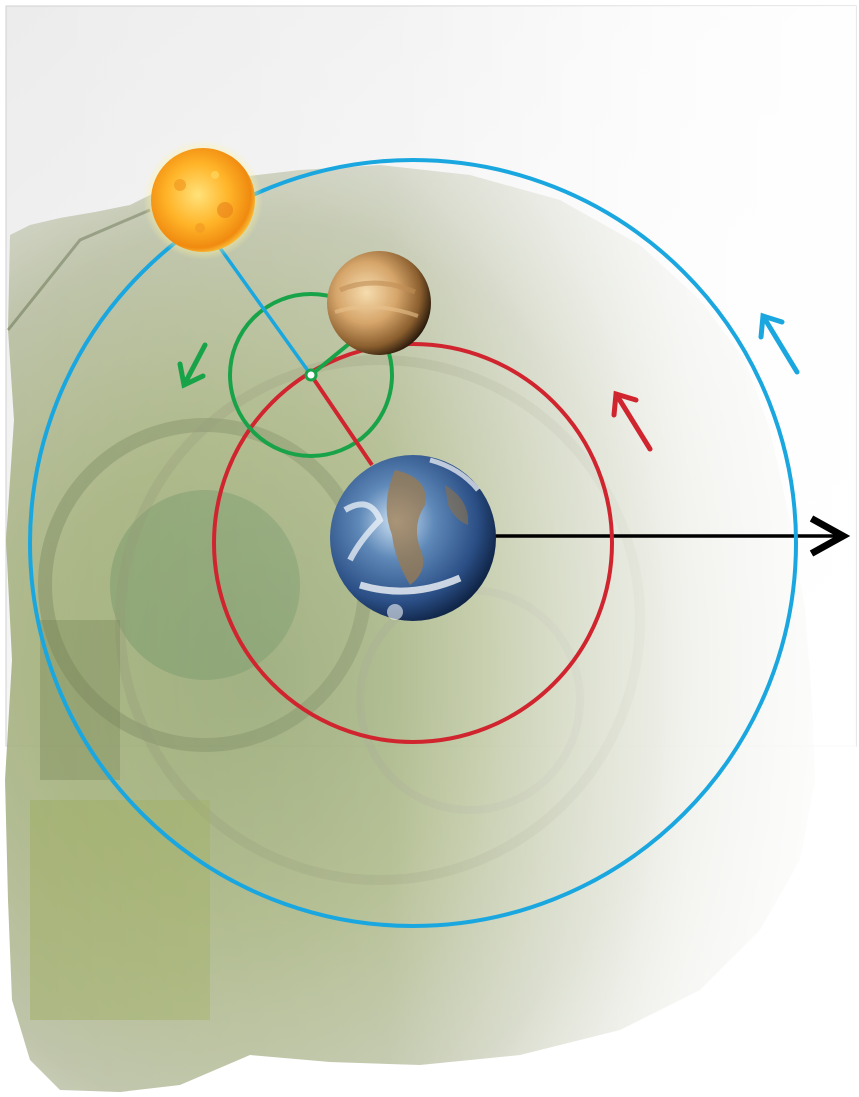 This screenshot has width=859, height=1097. What do you see at coordinates (379, 303) in the screenshot?
I see `venus-icon` at bounding box center [379, 303].